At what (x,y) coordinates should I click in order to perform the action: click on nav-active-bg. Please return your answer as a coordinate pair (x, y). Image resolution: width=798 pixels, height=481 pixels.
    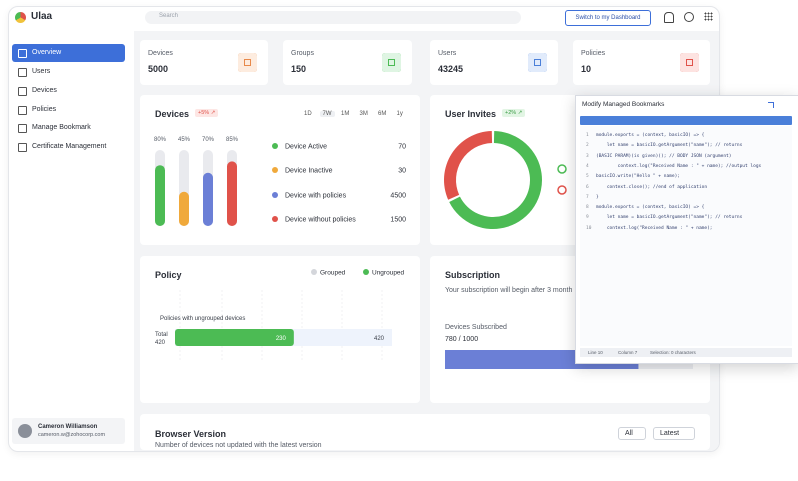
    Looking at the image, I should click on (68, 53).